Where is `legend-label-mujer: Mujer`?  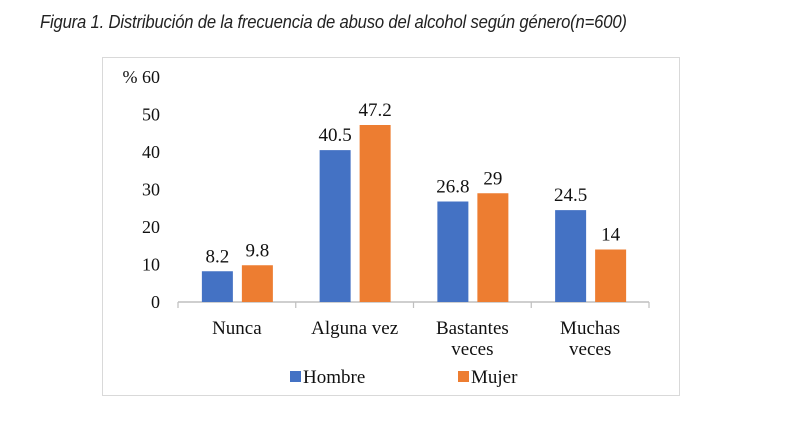
legend-label-mujer: Mujer is located at coordinates (494, 377).